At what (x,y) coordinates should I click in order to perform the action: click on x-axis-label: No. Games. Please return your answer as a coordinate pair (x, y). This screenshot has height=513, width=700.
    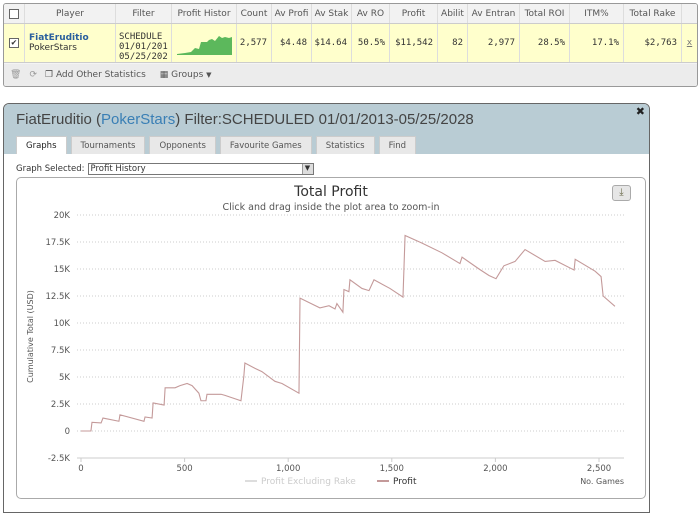
    Looking at the image, I should click on (602, 481).